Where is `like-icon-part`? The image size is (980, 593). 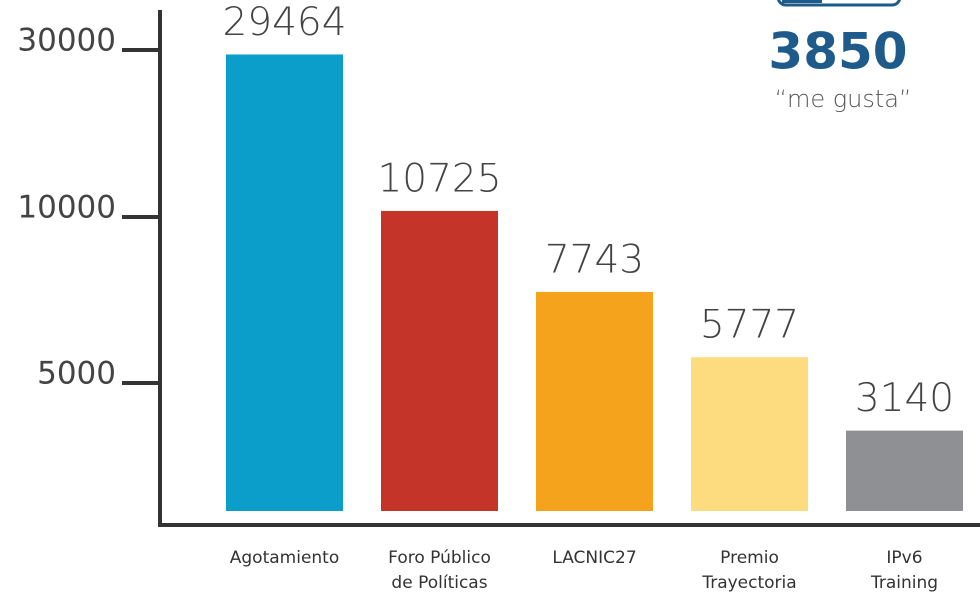
like-icon-part is located at coordinates (802, 1).